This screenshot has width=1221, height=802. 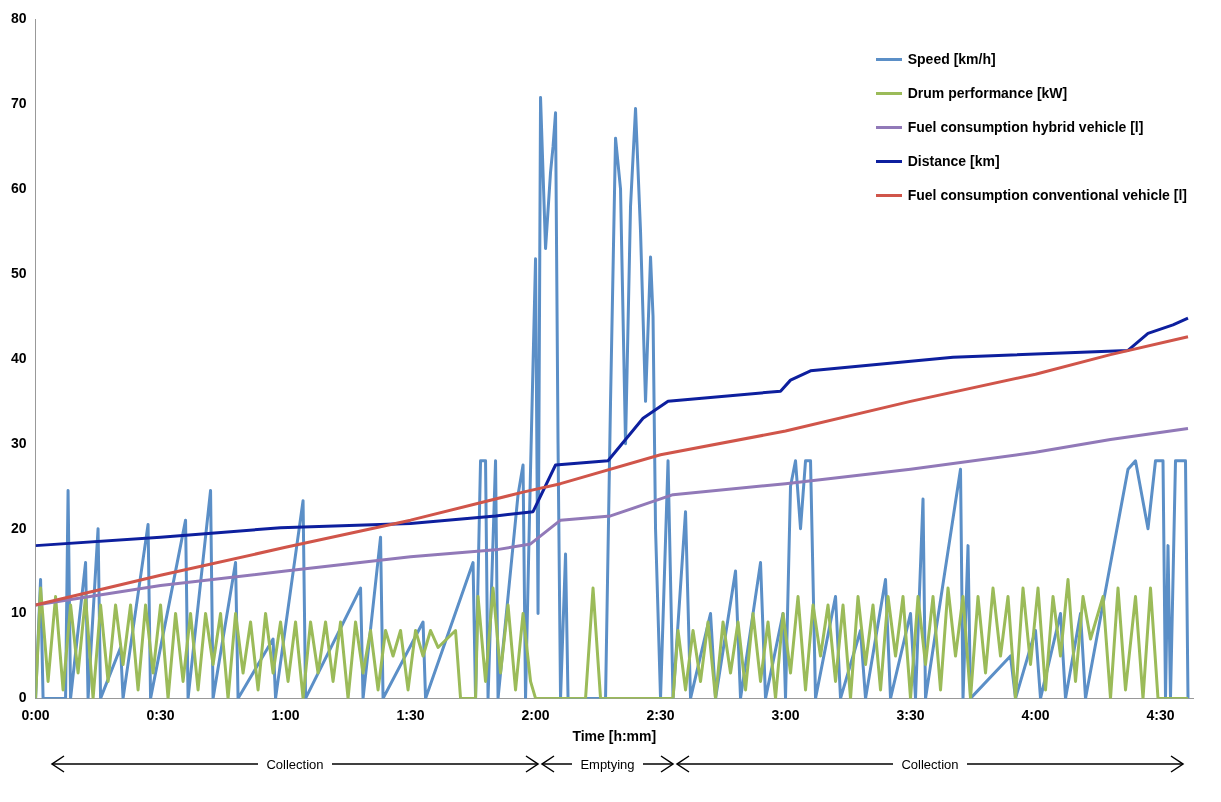 What do you see at coordinates (18, 527) in the screenshot?
I see `y-tick-label: 20` at bounding box center [18, 527].